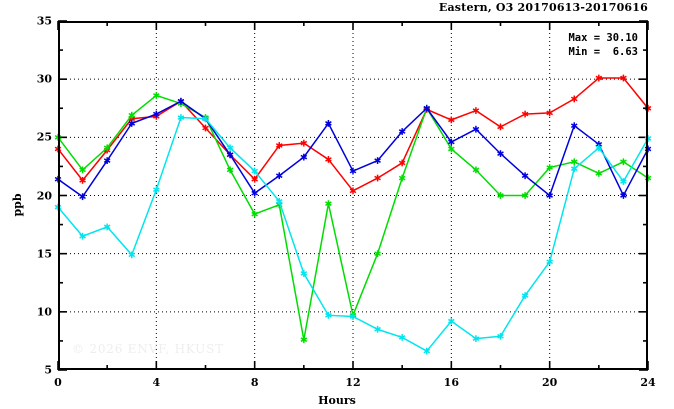 This screenshot has height=409, width=674. I want to click on y-tick-label: 20, so click(44, 195).